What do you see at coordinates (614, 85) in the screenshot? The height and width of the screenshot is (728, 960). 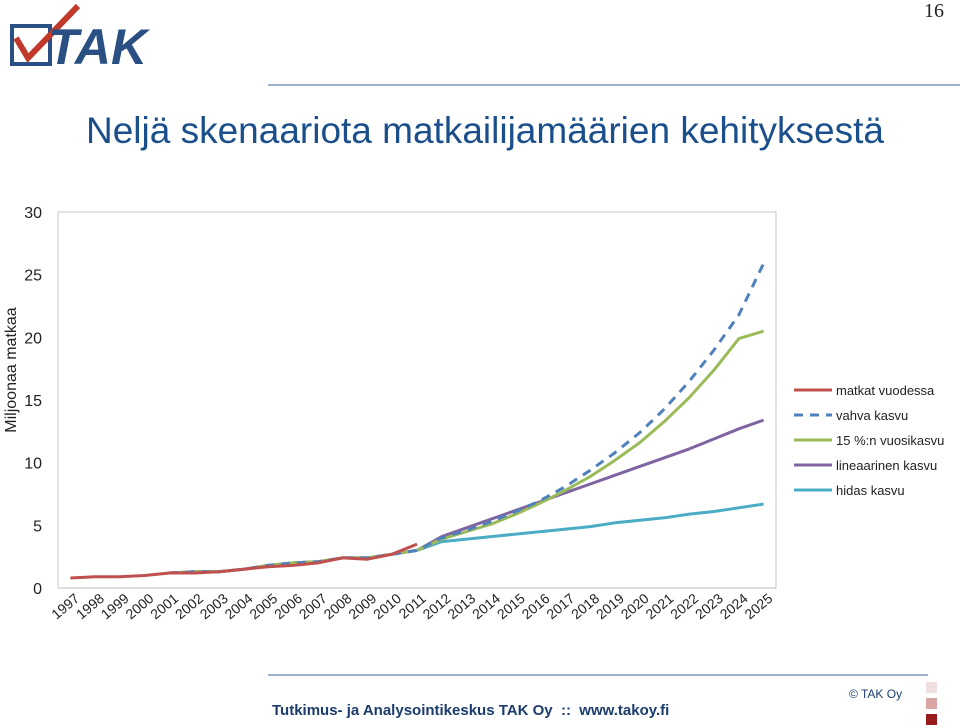 I see `header-divider` at bounding box center [614, 85].